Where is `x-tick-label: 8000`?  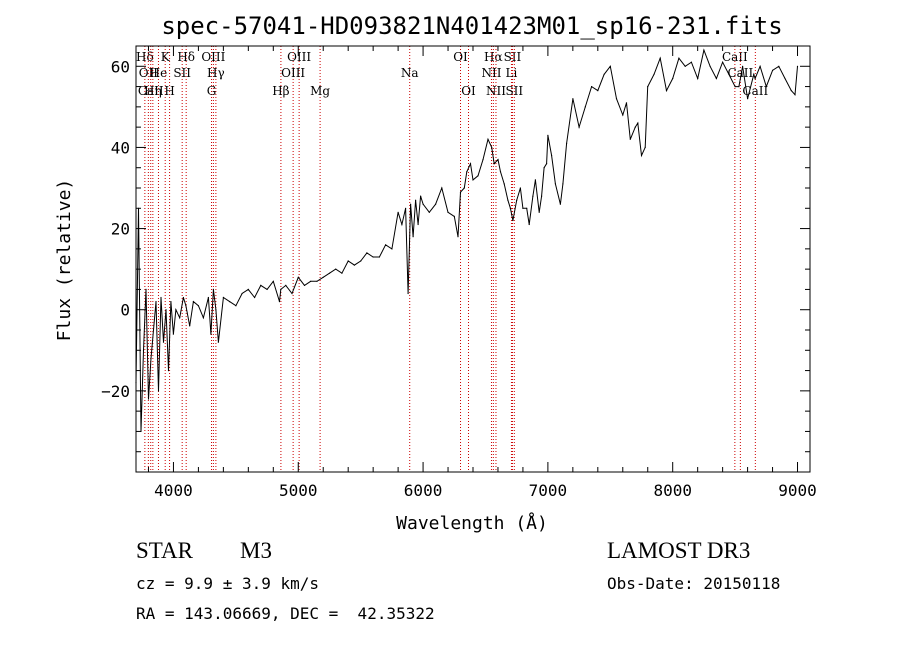 x-tick-label: 8000 is located at coordinates (672, 490).